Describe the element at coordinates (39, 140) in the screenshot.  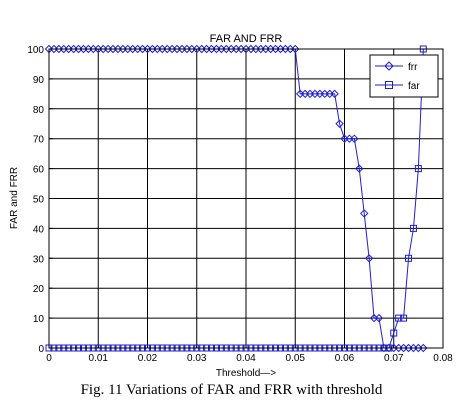
I see `y-tick-label: 70` at that location.